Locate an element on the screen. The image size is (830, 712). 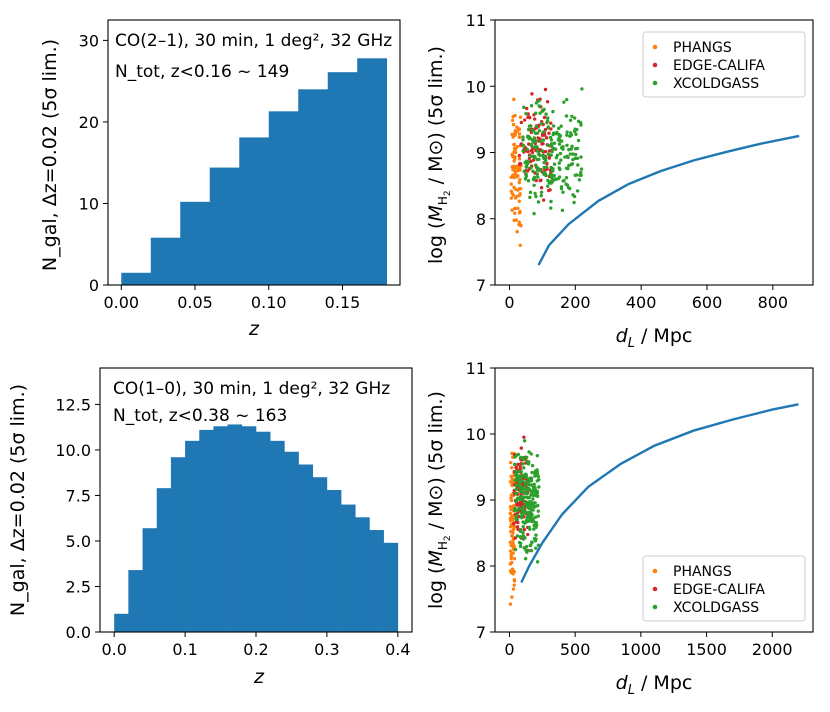
scatter-top-legend-edge: EDGE-CALIFA is located at coordinates (719, 66).